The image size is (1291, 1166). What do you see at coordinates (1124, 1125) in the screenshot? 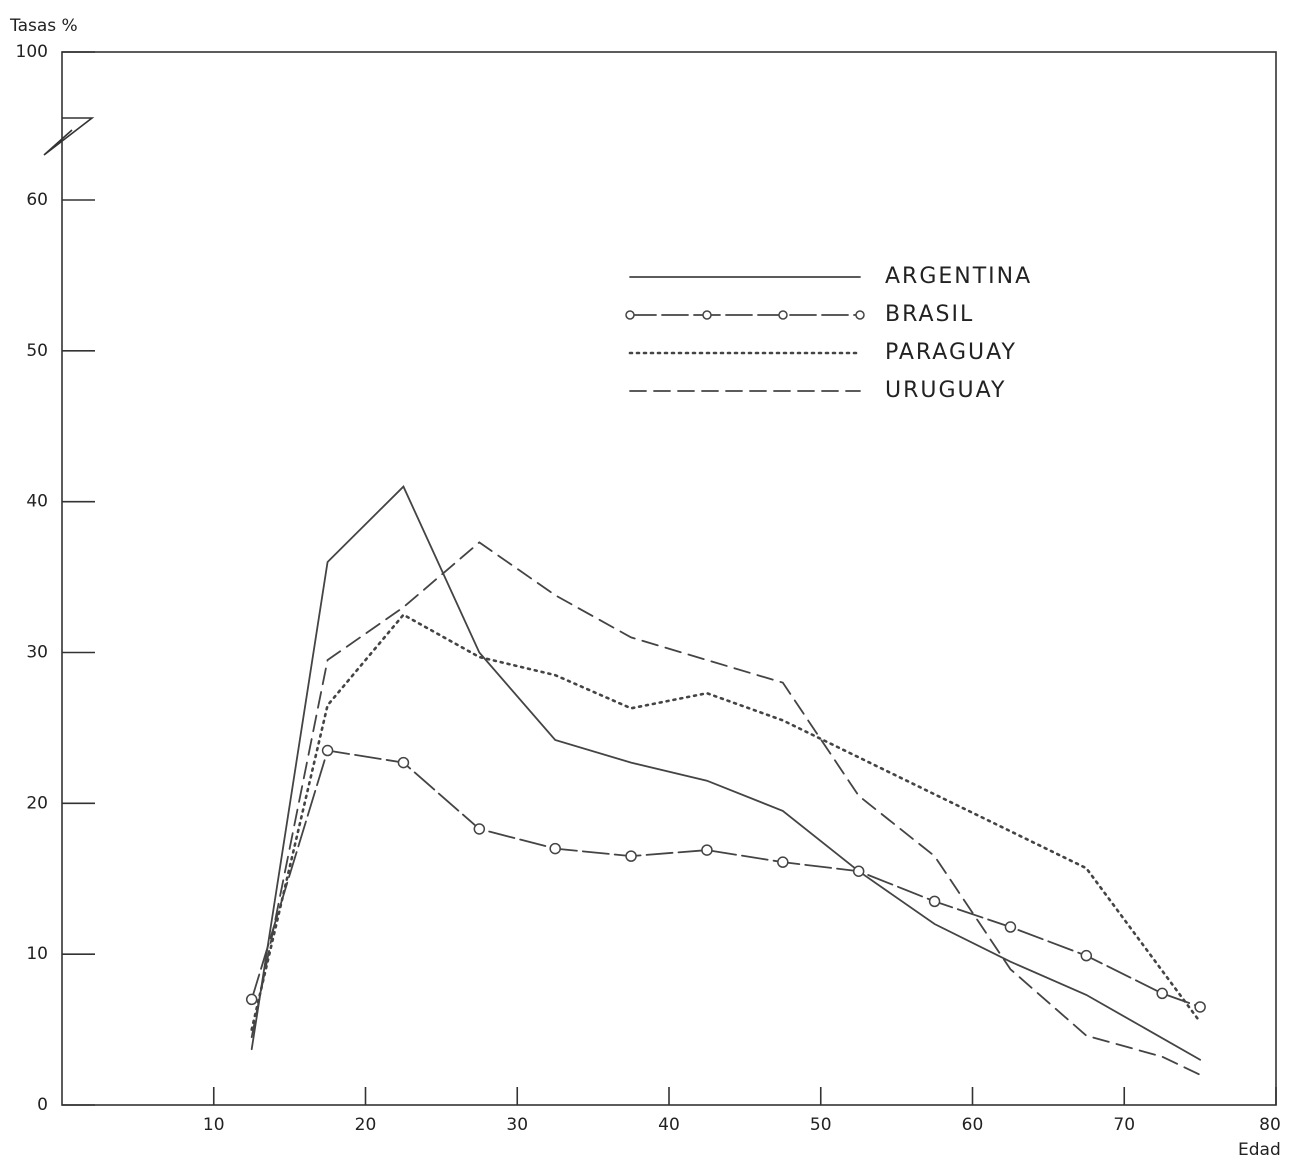
I see `x-tick-label: 70` at bounding box center [1124, 1125].